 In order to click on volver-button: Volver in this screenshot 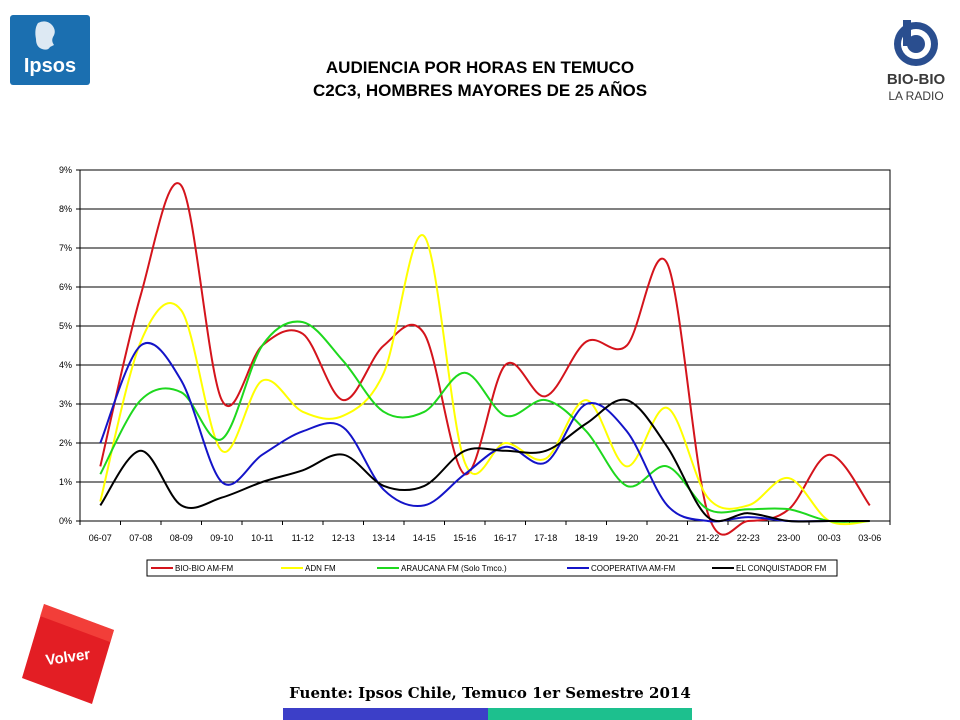, I will do `click(72, 654)`.